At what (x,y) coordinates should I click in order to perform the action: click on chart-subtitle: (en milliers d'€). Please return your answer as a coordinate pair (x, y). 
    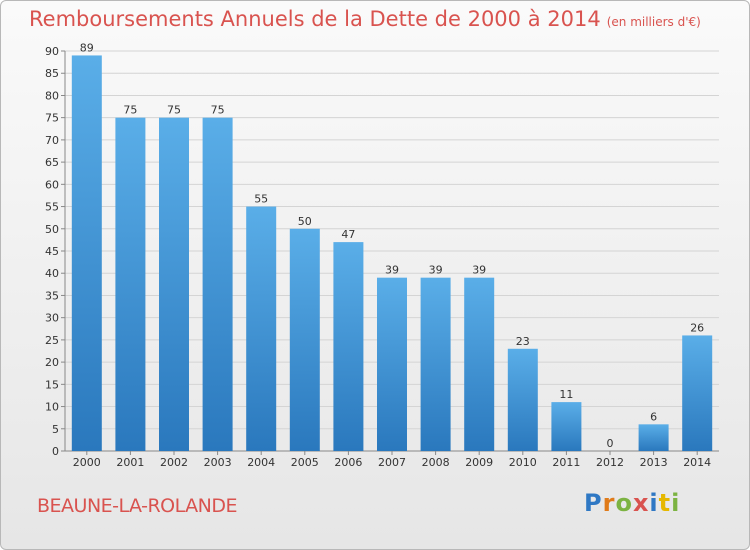
    Looking at the image, I should click on (653, 22).